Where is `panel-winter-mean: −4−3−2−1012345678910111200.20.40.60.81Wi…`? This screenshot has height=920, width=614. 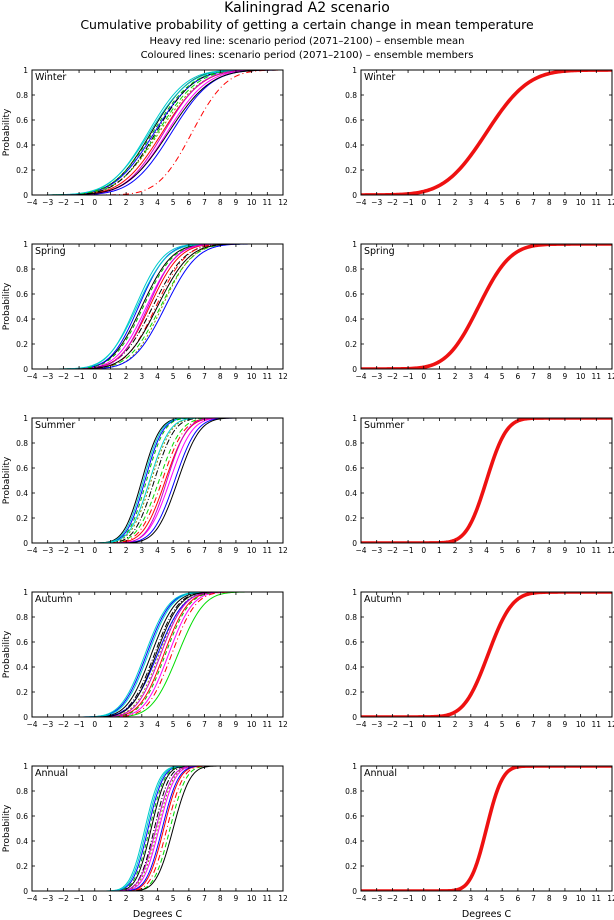 panel-winter-mean: −4−3−2−1012345678910111200.20.40.60.81Wi… is located at coordinates (479, 136).